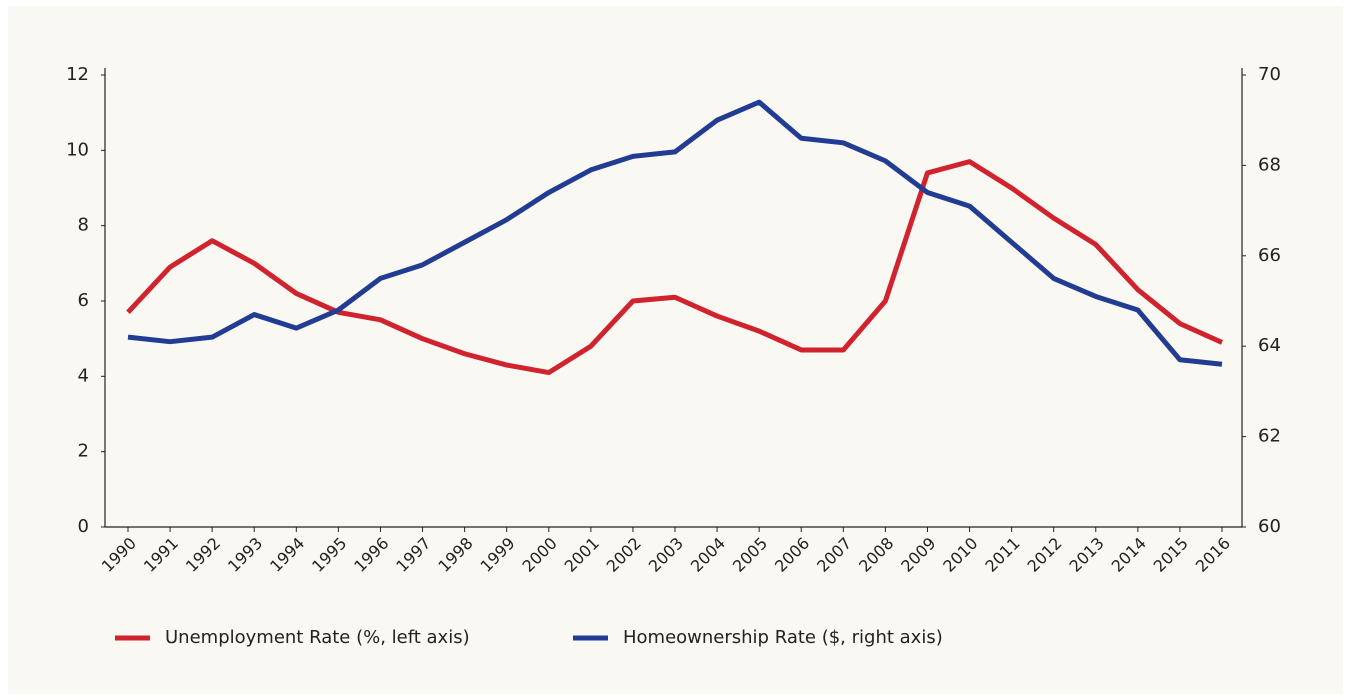 This screenshot has width=1351, height=700. I want to click on legend-label: Unemployment Rate (%, left axis), so click(317, 637).